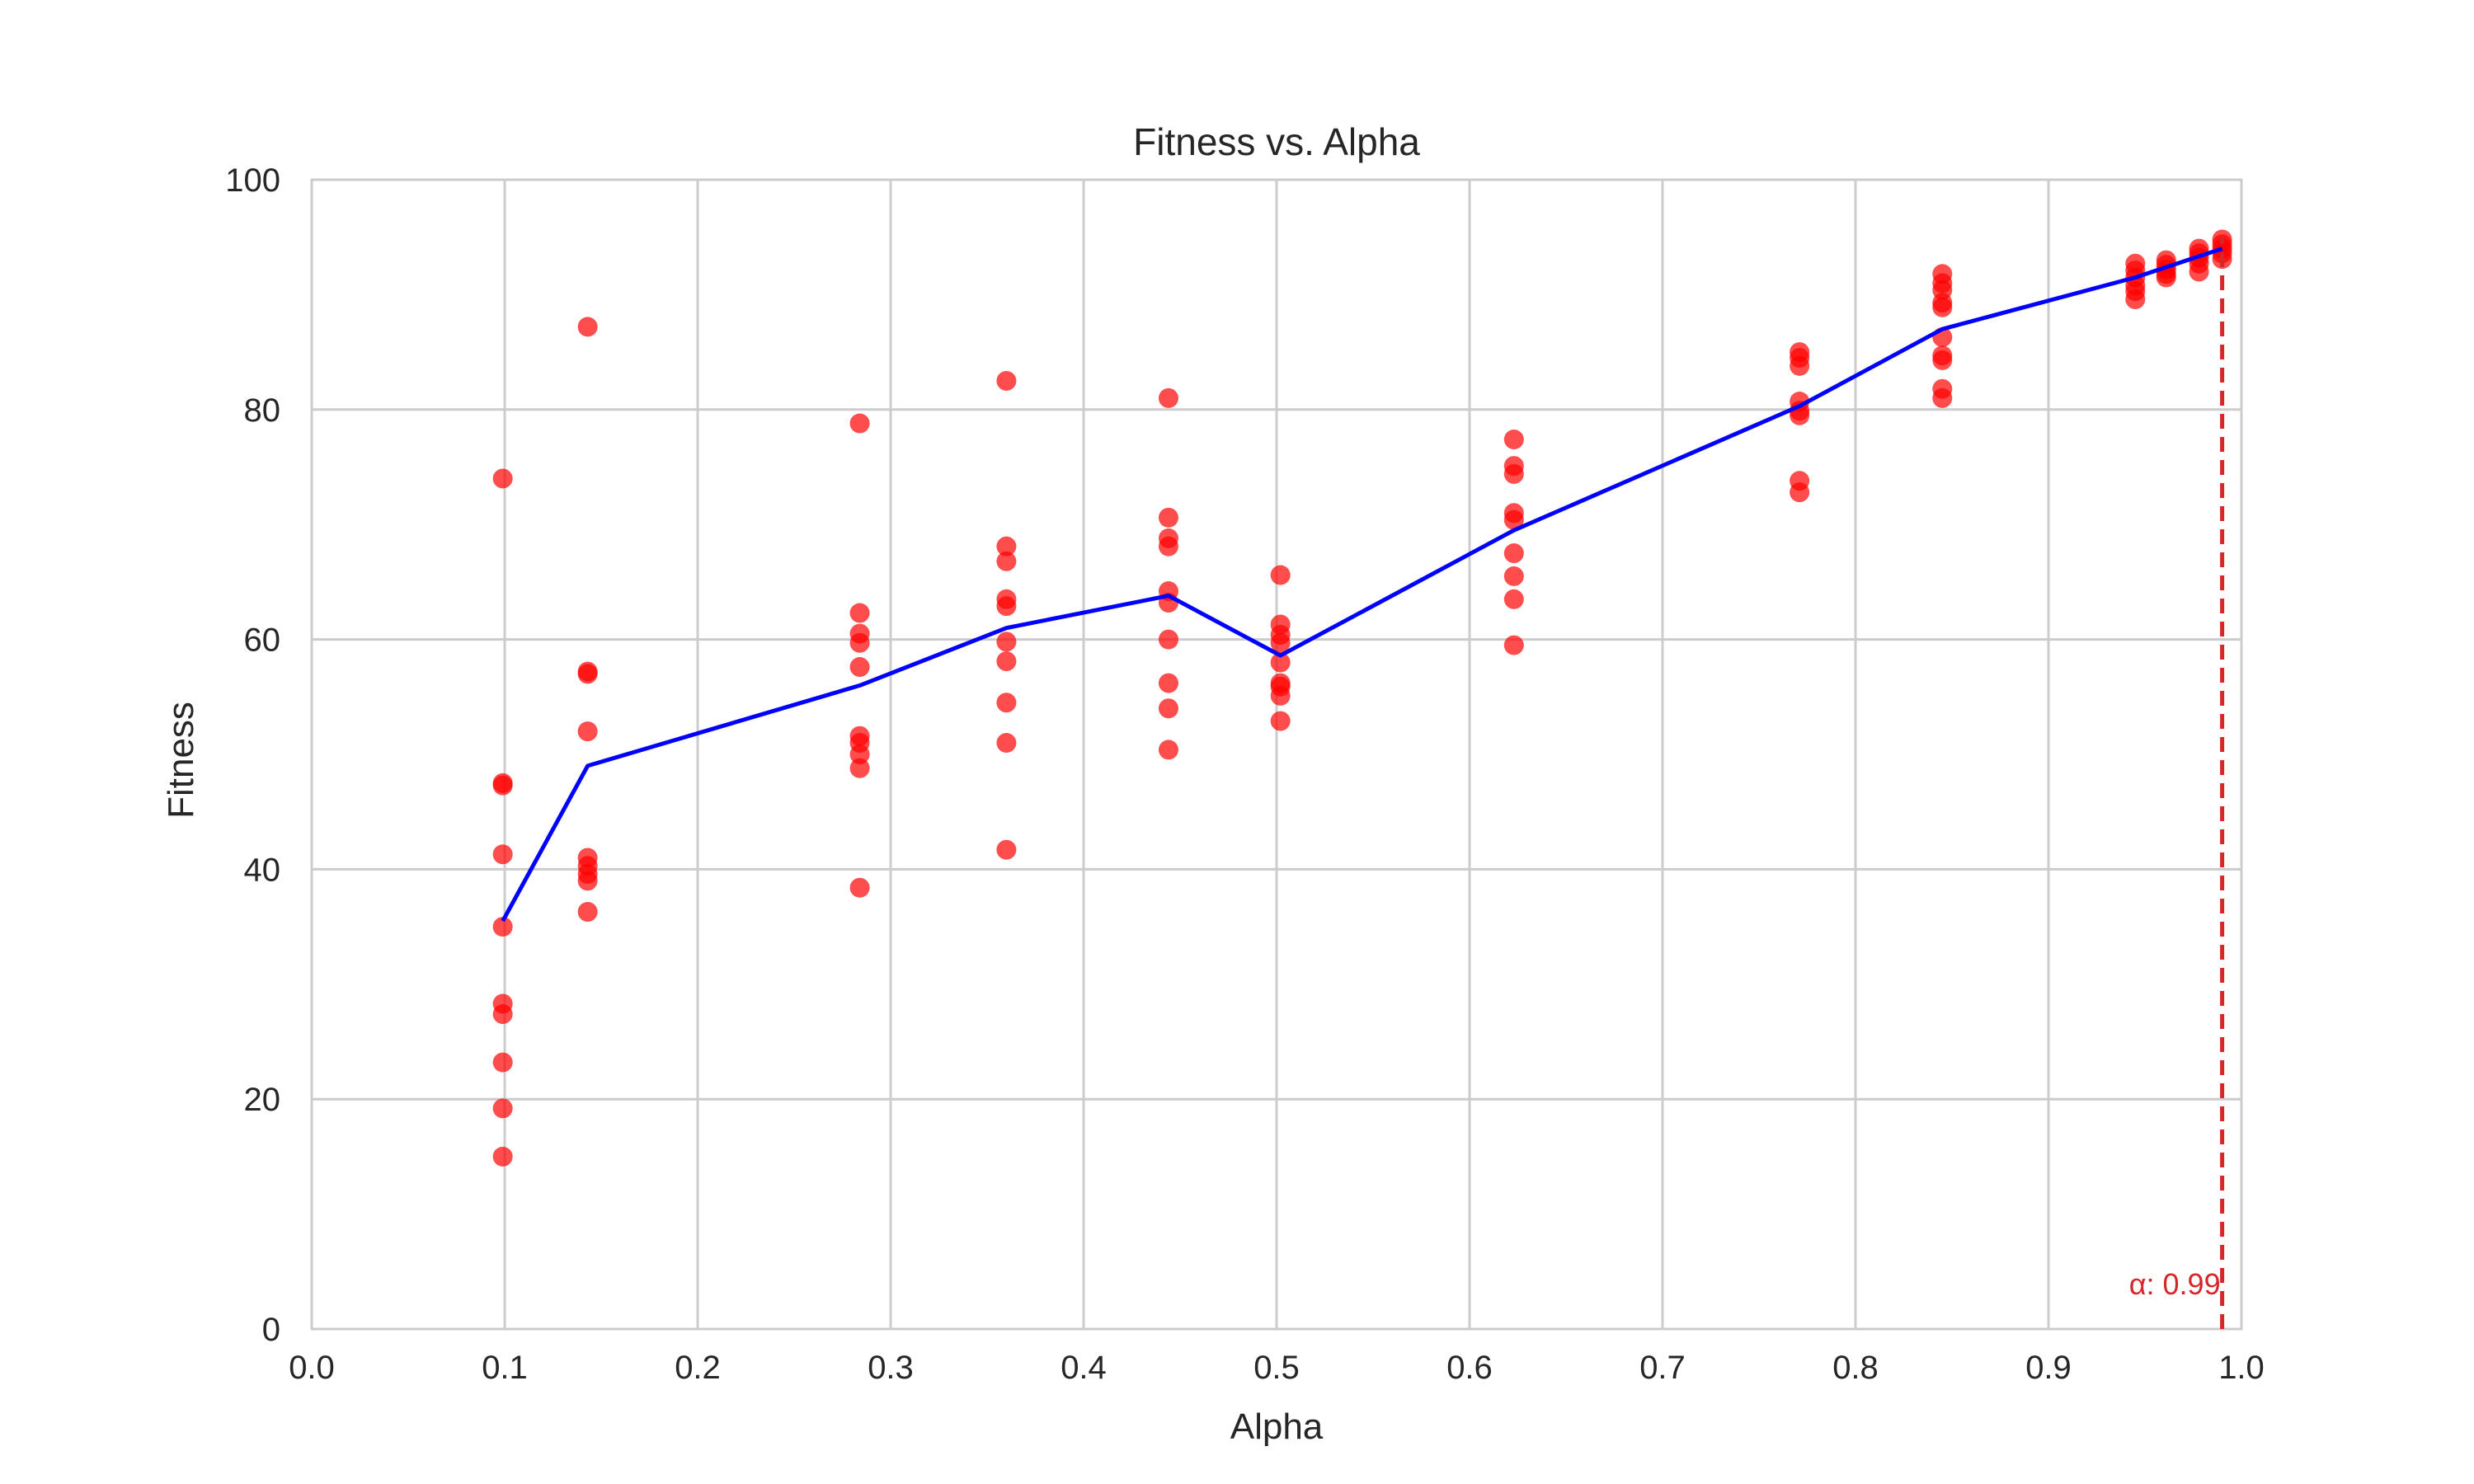 The width and height of the screenshot is (2474, 1484). What do you see at coordinates (262, 1100) in the screenshot?
I see `y-tick-label: 20` at bounding box center [262, 1100].